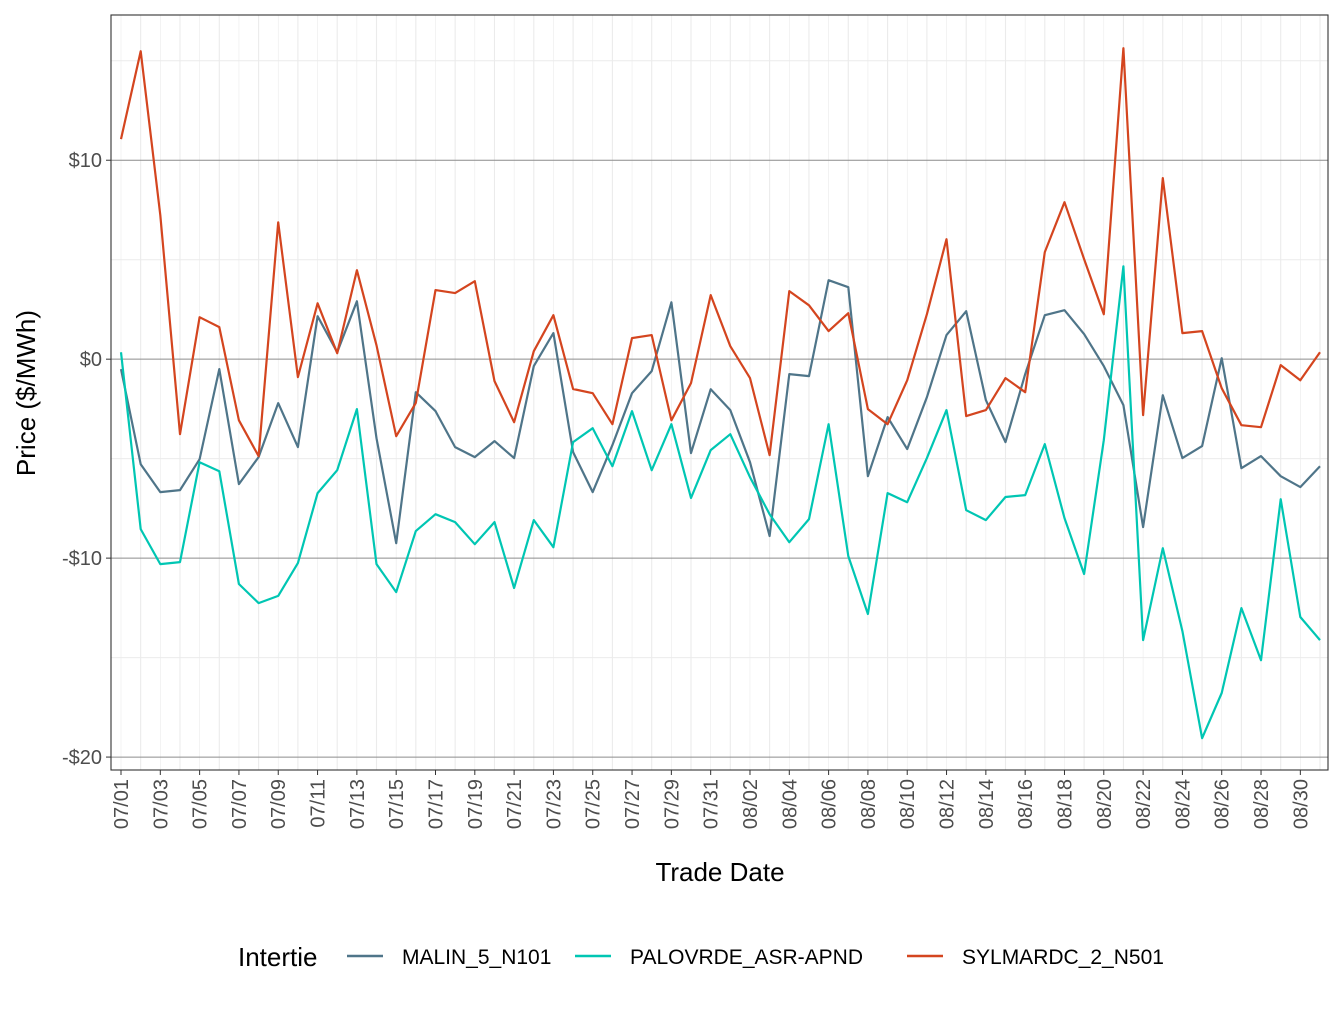 The width and height of the screenshot is (1344, 1013). Describe the element at coordinates (82, 758) in the screenshot. I see `y-tick-label: -$20` at that location.